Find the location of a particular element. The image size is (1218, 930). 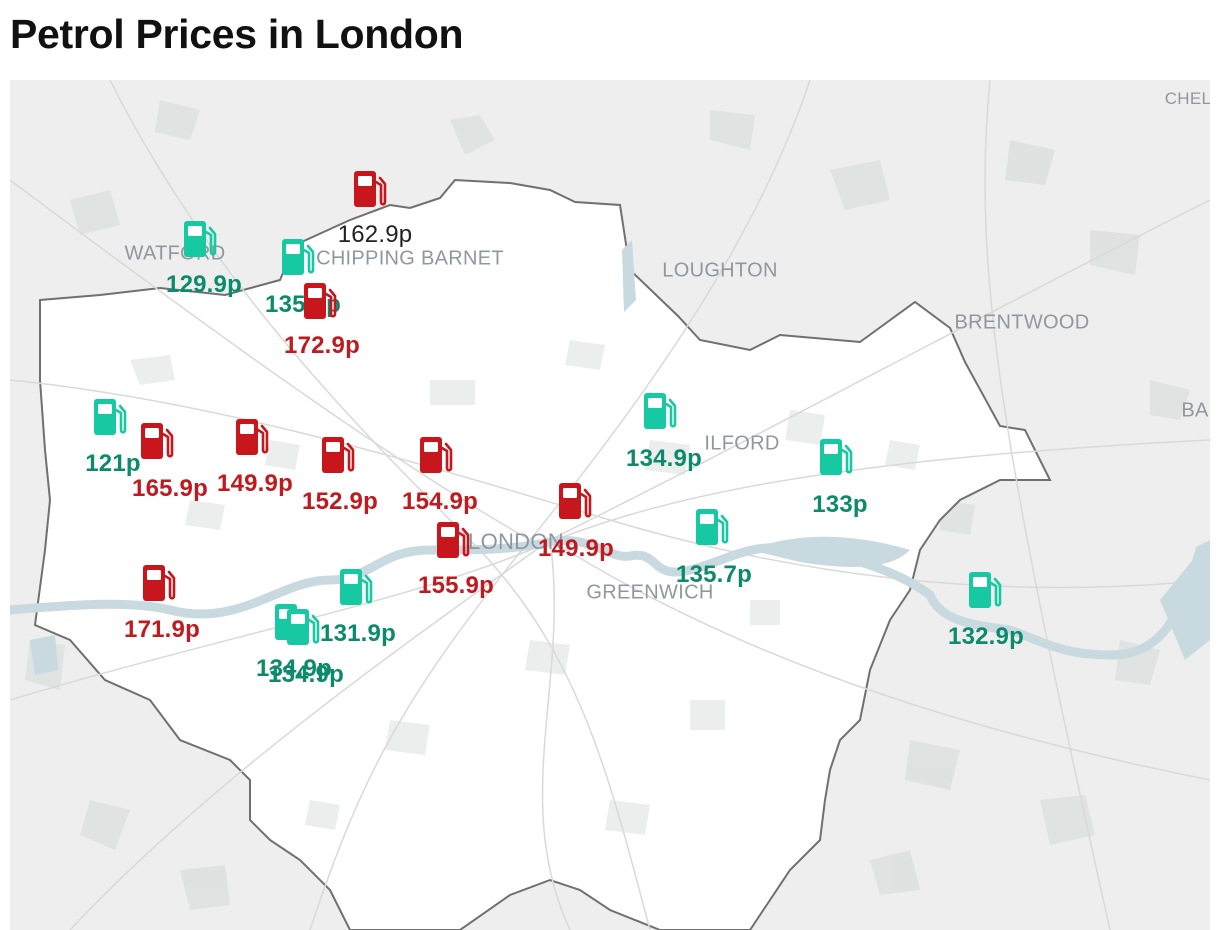

place-label-ilford: ILFORD is located at coordinates (742, 443).